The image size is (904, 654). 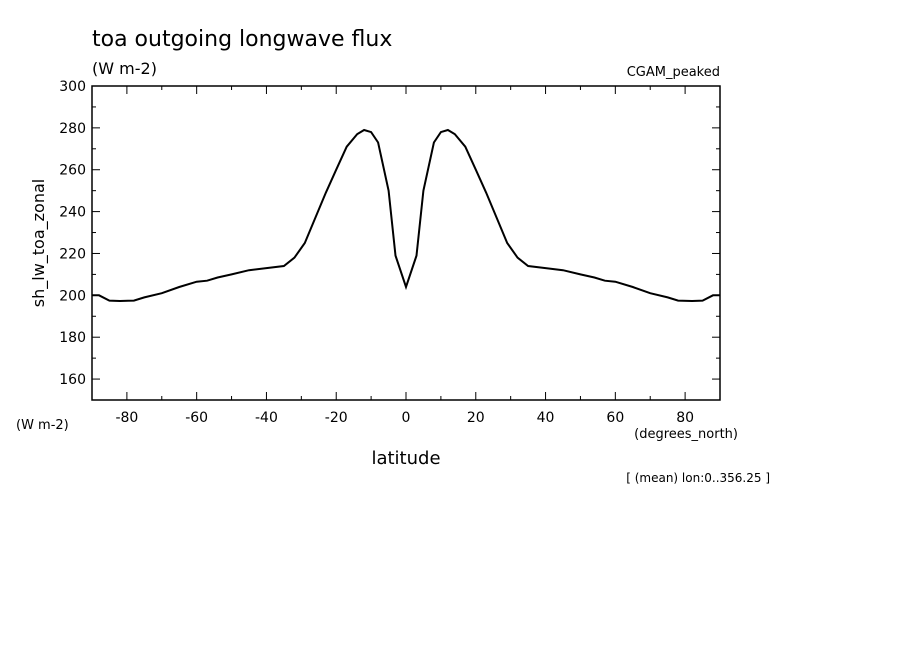 What do you see at coordinates (405, 458) in the screenshot?
I see `x-axis-label: latitude` at bounding box center [405, 458].